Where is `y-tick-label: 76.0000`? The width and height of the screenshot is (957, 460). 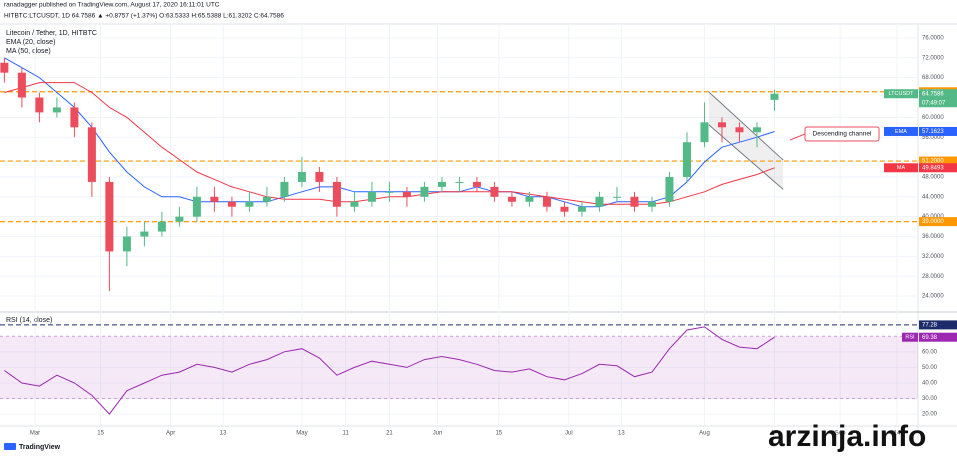
y-tick-label: 76.0000 is located at coordinates (933, 39).